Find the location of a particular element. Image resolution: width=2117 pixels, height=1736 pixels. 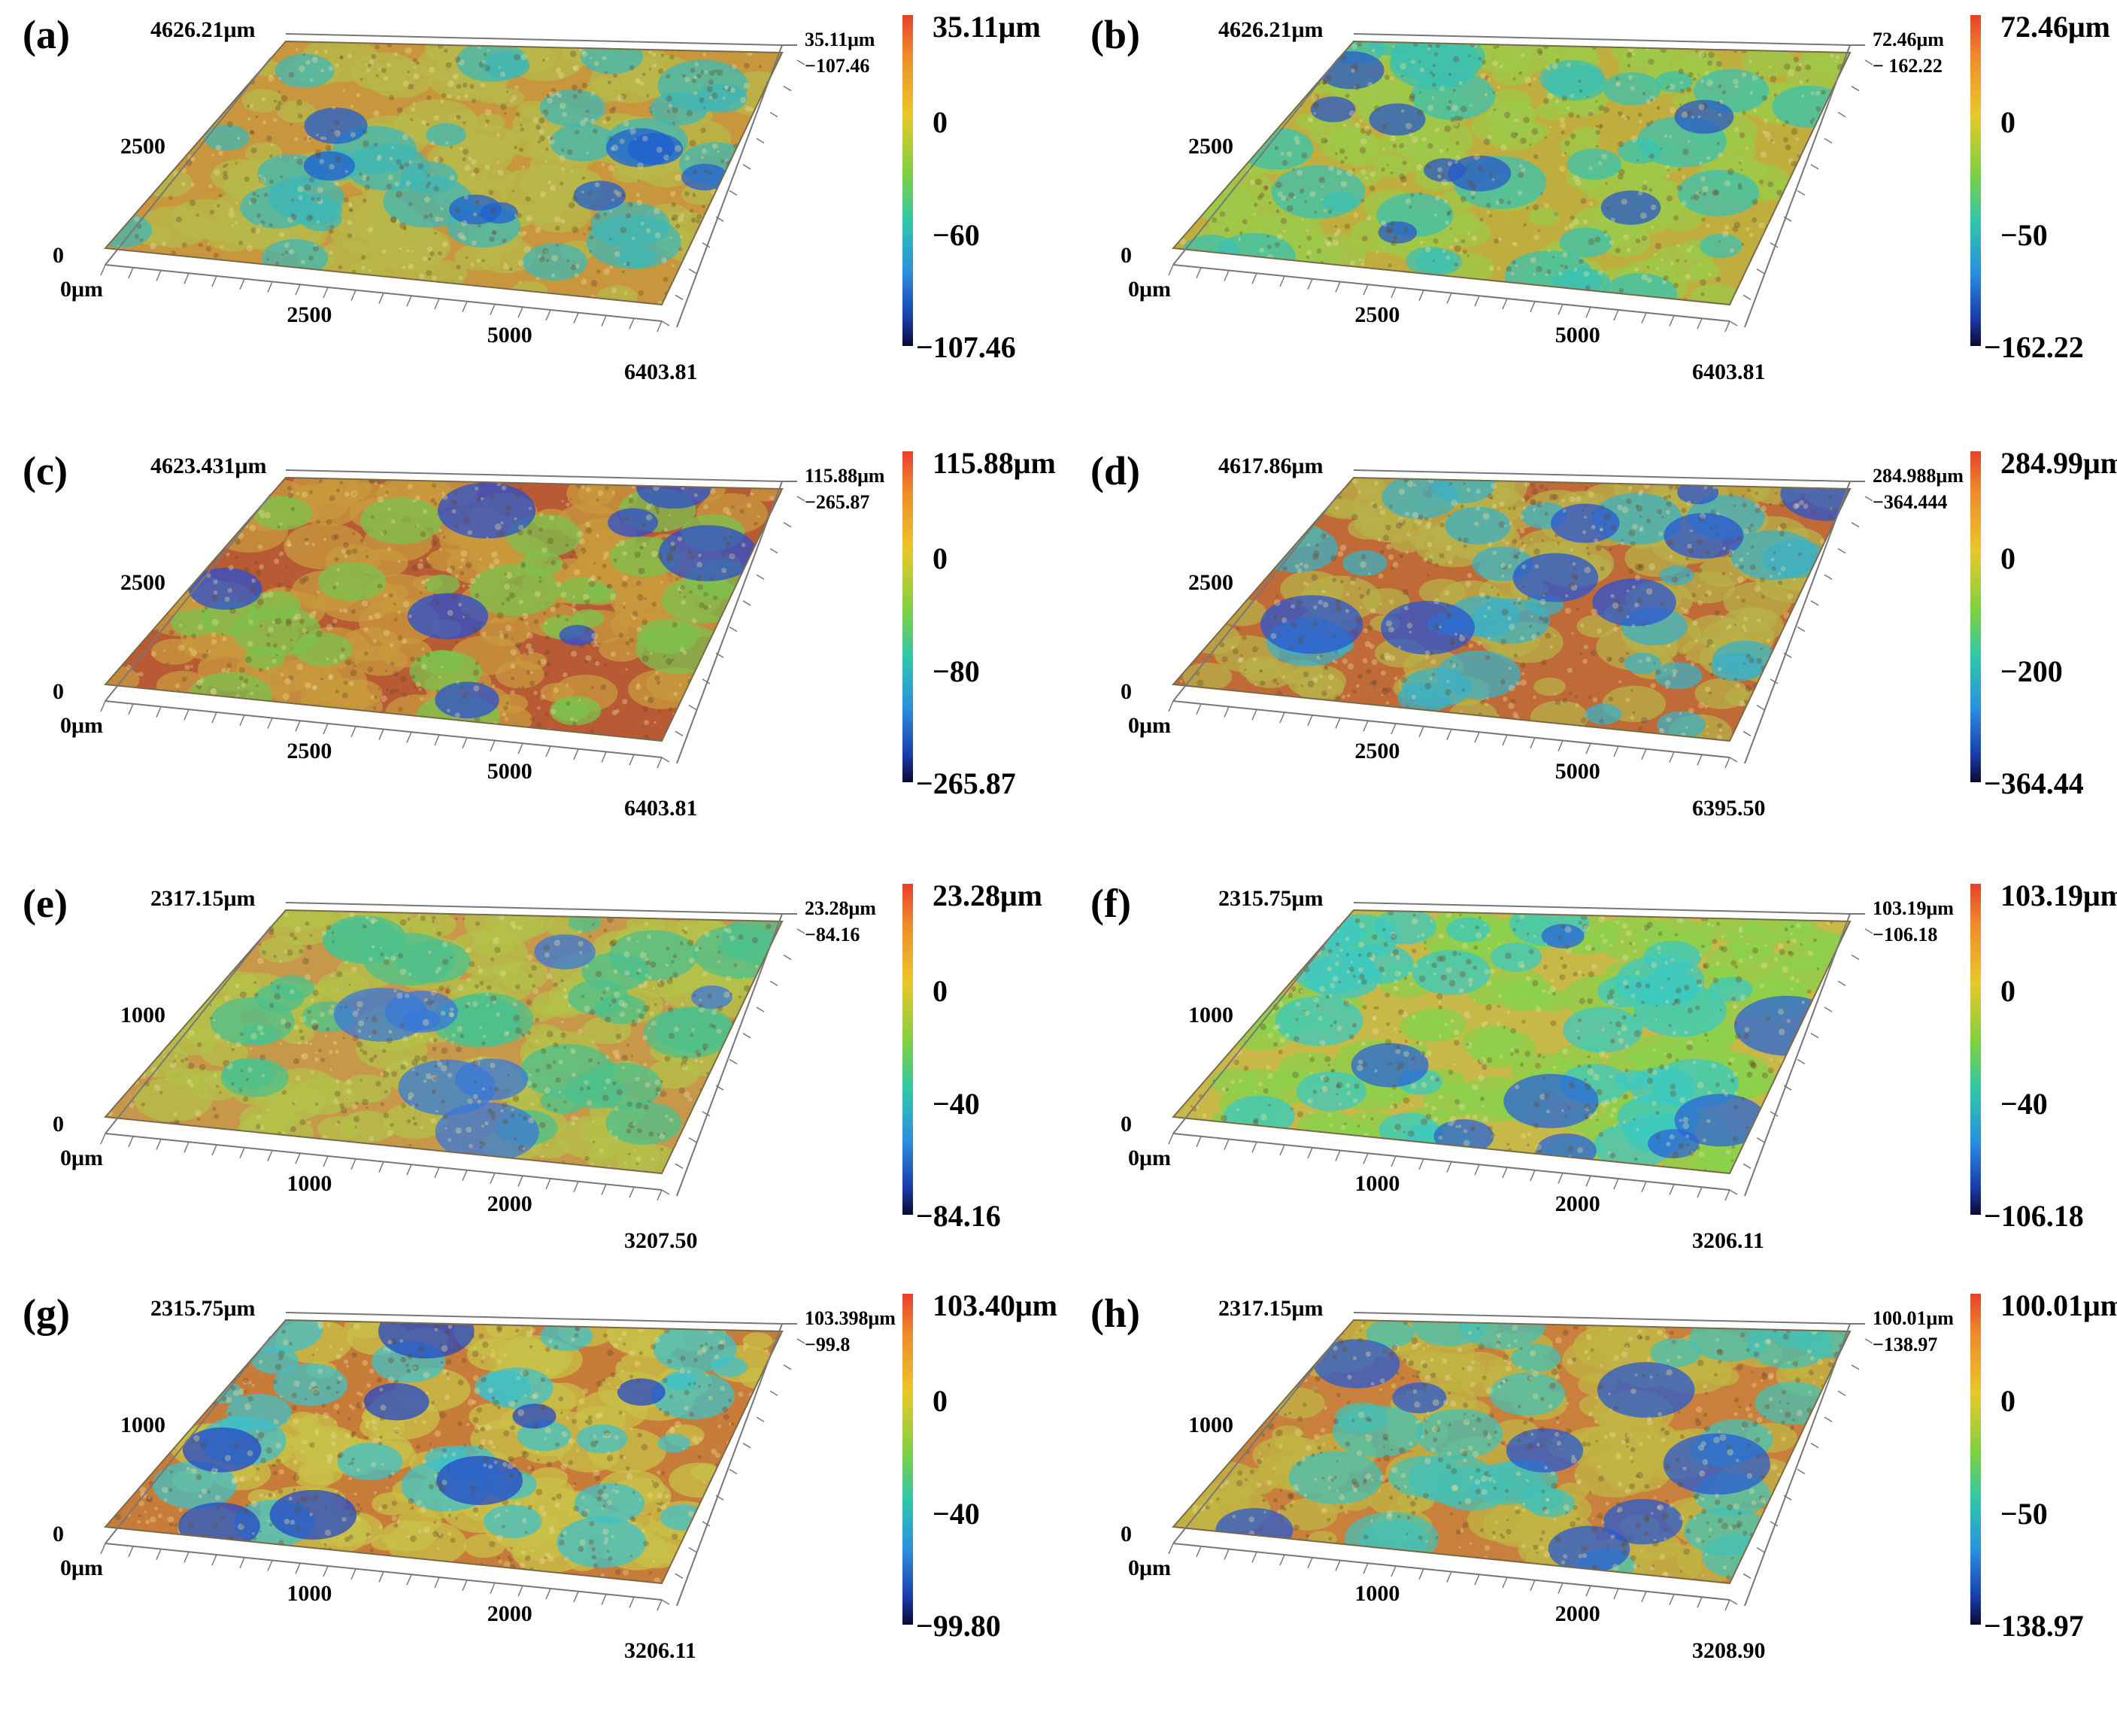

colorbar-tick-label: 0 is located at coordinates (940, 122).